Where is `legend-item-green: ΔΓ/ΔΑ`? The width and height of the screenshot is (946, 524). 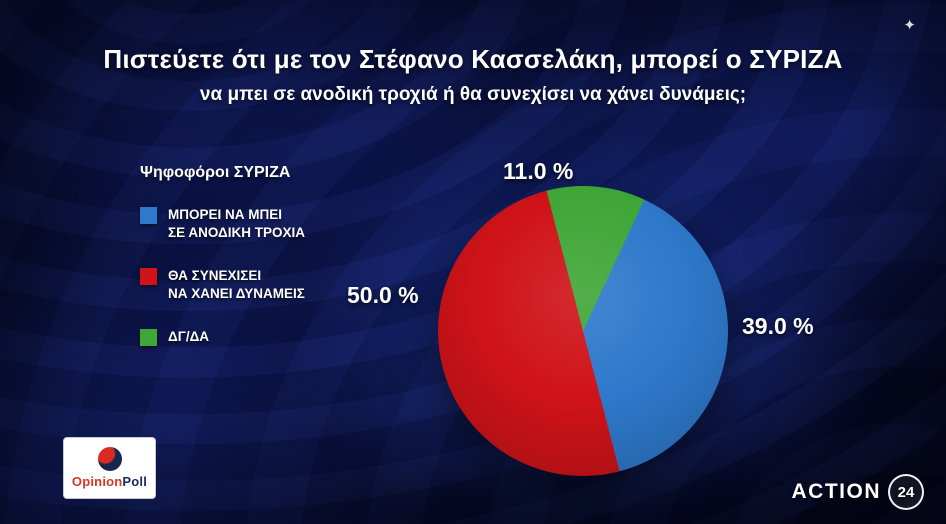
legend-item-green: ΔΓ/ΔΑ is located at coordinates (222, 337).